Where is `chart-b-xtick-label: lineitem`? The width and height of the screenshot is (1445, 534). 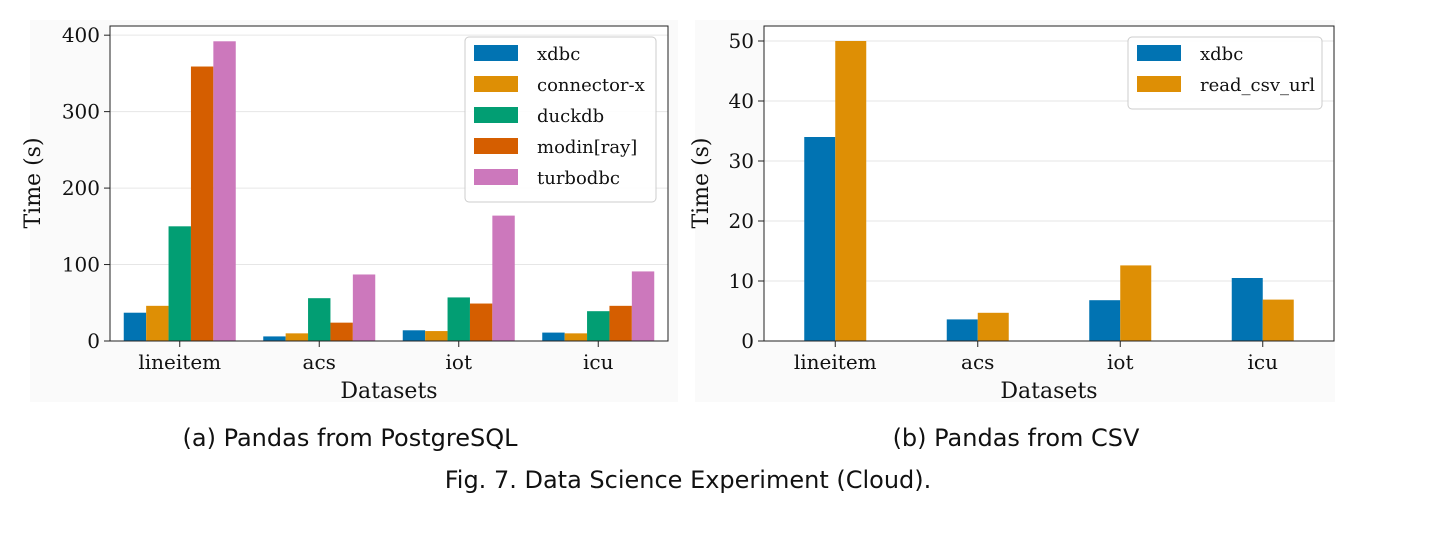
chart-b-xtick-label: lineitem is located at coordinates (835, 362).